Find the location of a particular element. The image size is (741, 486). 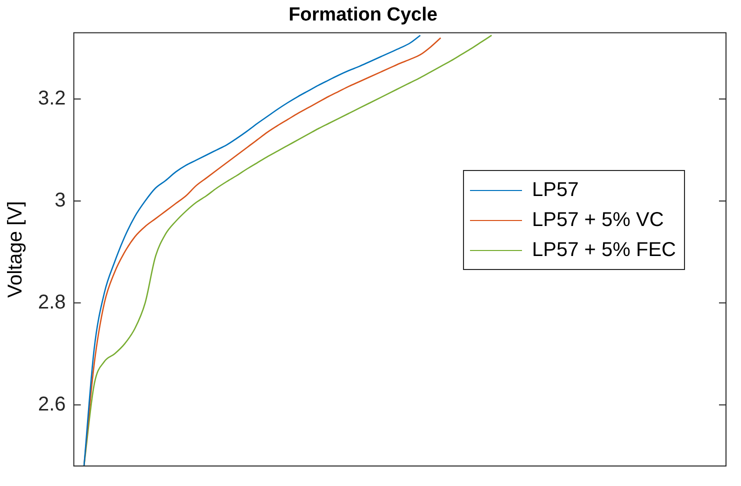

y-tick-label: 2.6 is located at coordinates (52, 404).